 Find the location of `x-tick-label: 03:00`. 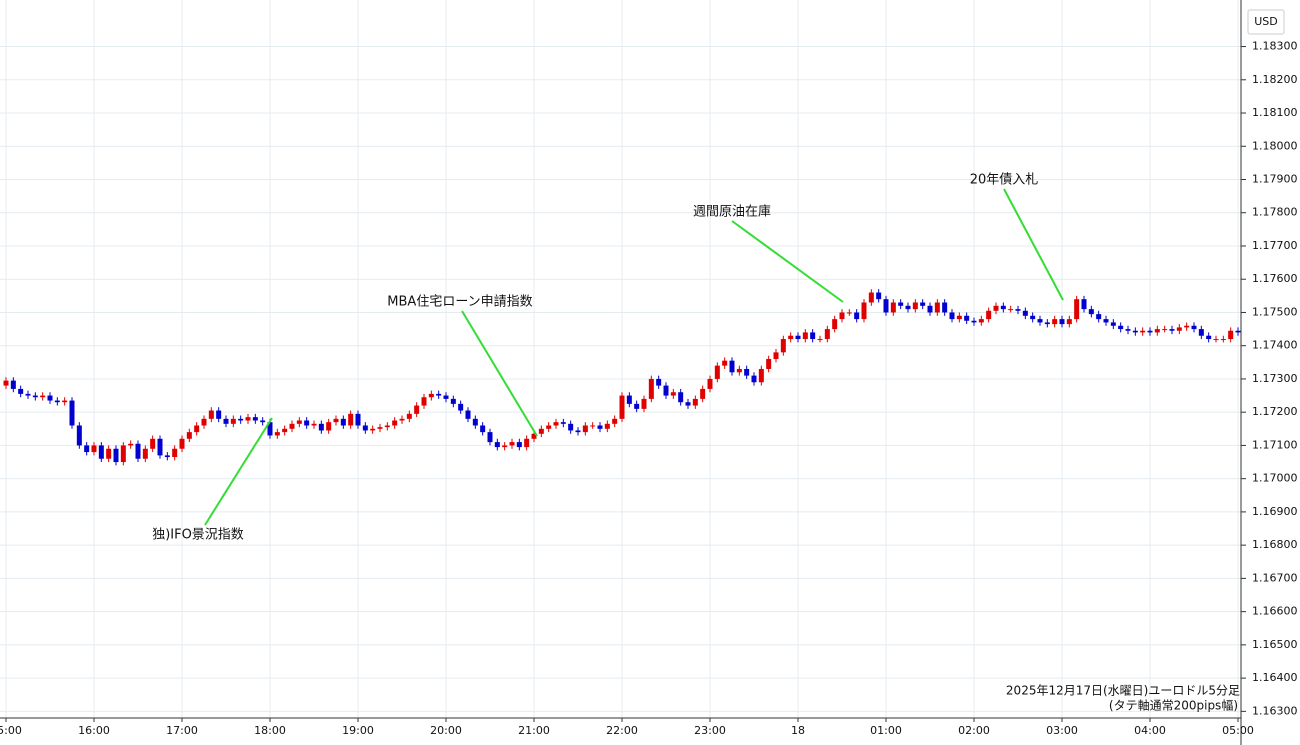

x-tick-label: 03:00 is located at coordinates (1062, 730).